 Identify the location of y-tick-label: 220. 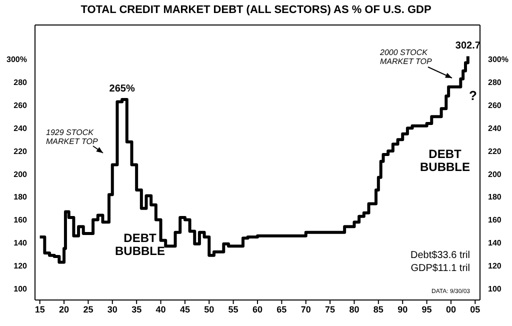
(21, 151).